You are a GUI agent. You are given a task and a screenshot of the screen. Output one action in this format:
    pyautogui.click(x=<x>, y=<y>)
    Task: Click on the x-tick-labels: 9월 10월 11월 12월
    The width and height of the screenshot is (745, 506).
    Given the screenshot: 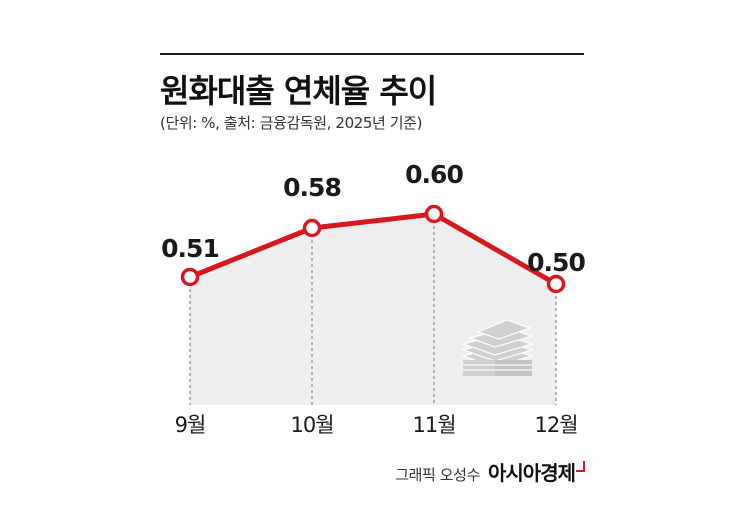 What is the action you would take?
    pyautogui.click(x=377, y=425)
    